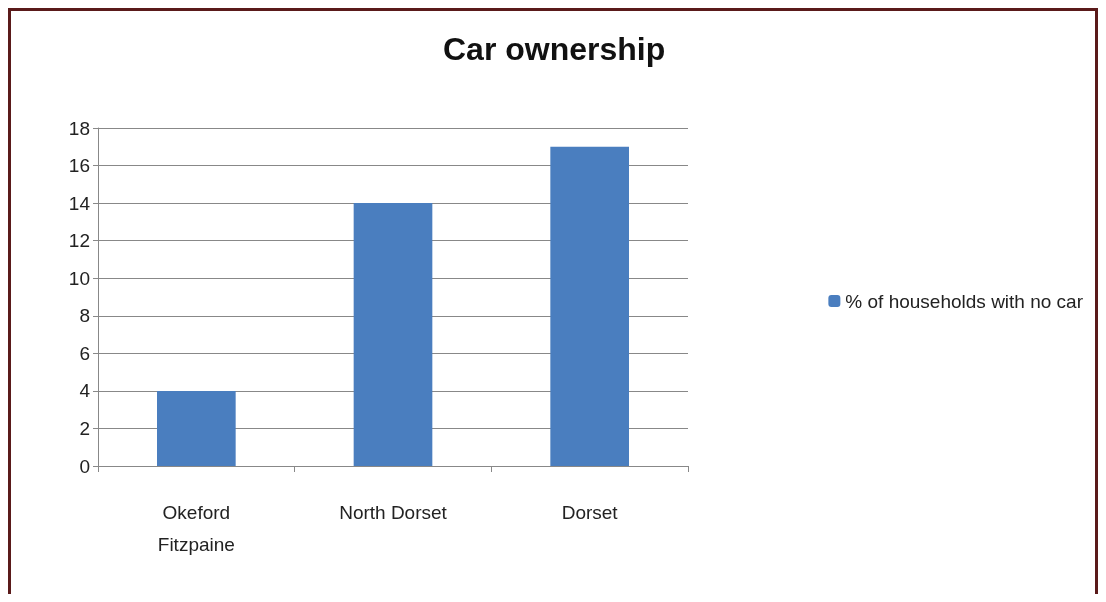  What do you see at coordinates (393, 512) in the screenshot?
I see `x-tick-label: North Dorset` at bounding box center [393, 512].